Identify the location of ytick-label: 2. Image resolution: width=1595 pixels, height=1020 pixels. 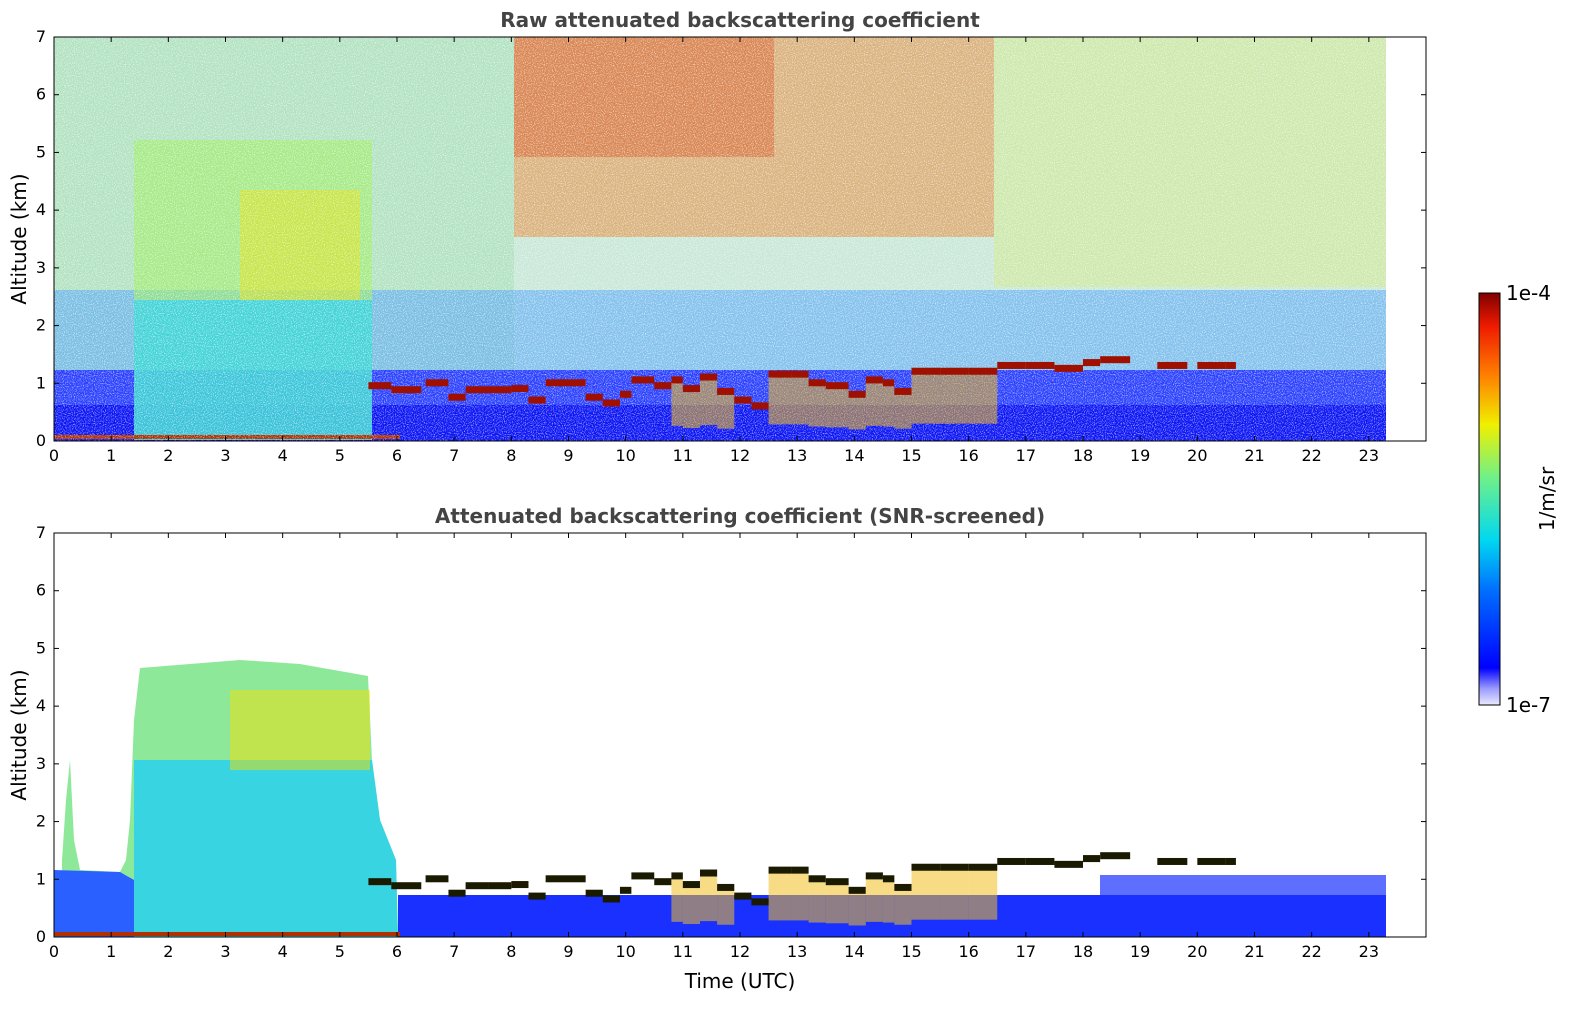
(41, 325).